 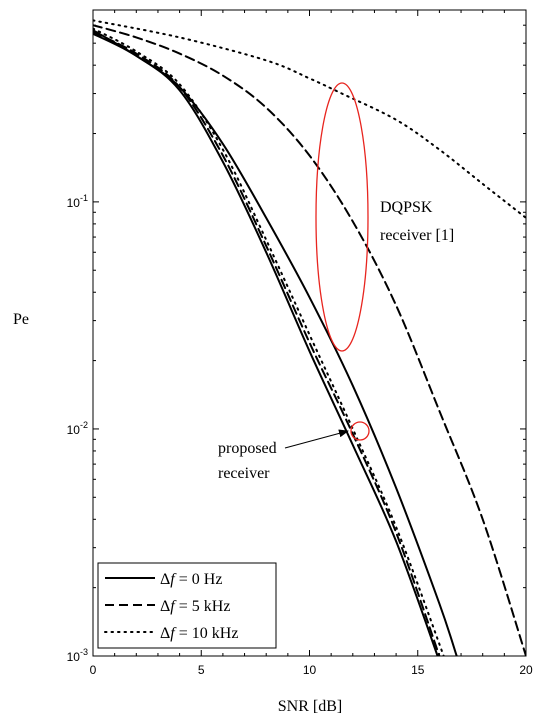 I want to click on dqpsk-annotation-line2: receiver [1], so click(x=417, y=235).